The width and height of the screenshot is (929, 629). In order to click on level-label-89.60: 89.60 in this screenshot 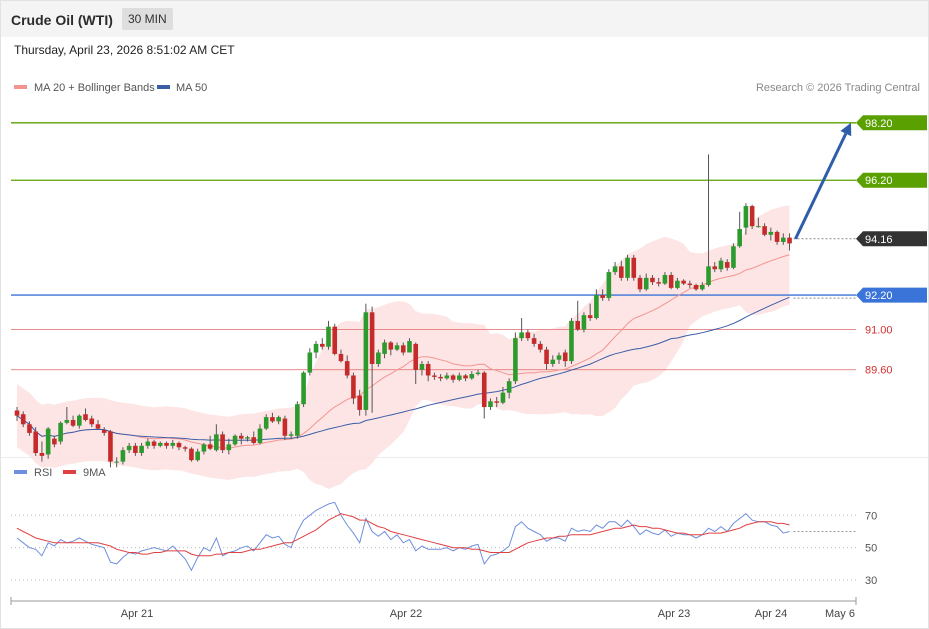, I will do `click(879, 371)`.